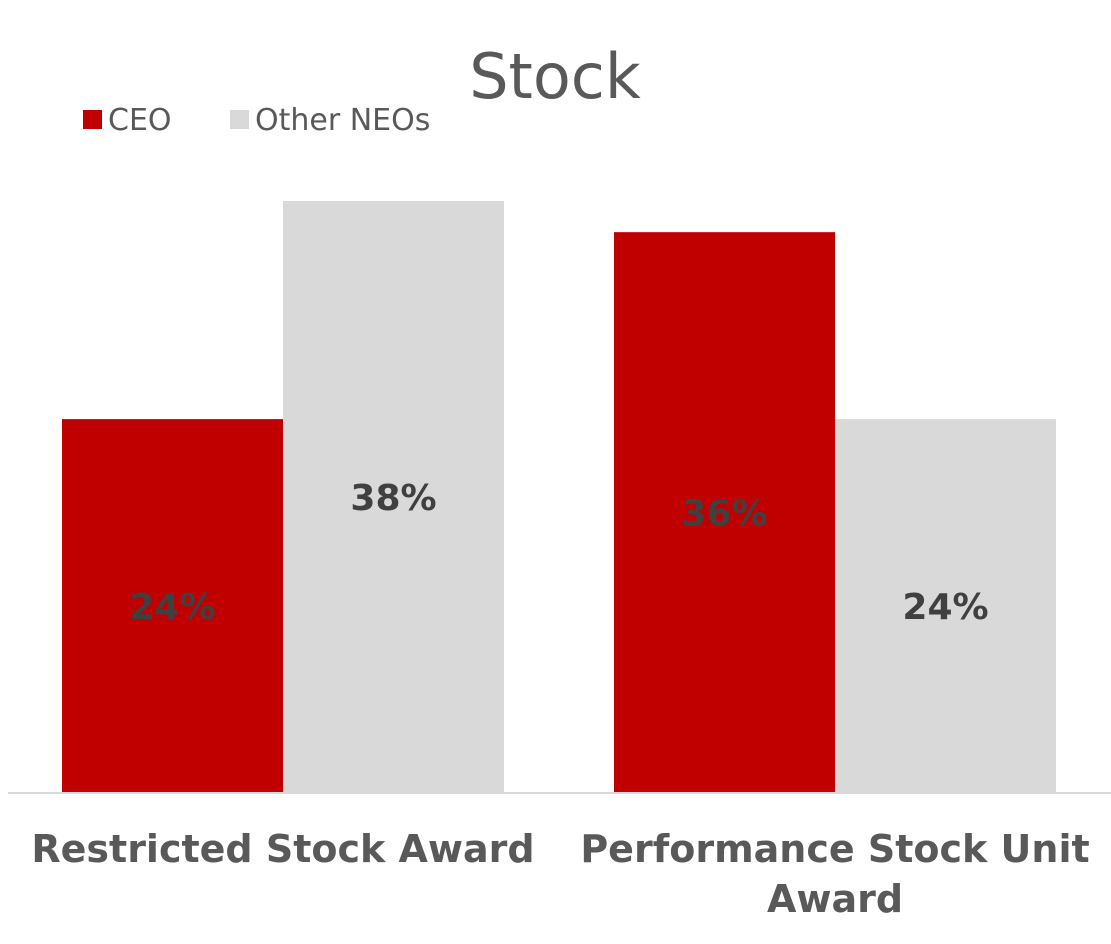  What do you see at coordinates (342, 120) in the screenshot?
I see `legend-label-other-neos: Other NEOs` at bounding box center [342, 120].